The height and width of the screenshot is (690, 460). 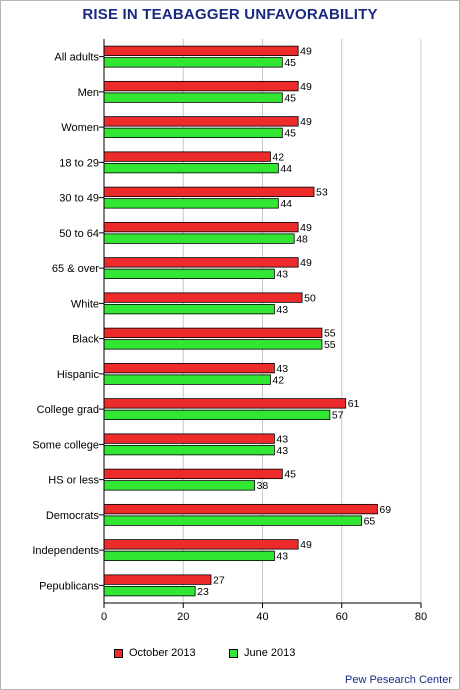 I want to click on data-label-white-october-2013: 50, so click(x=310, y=298).